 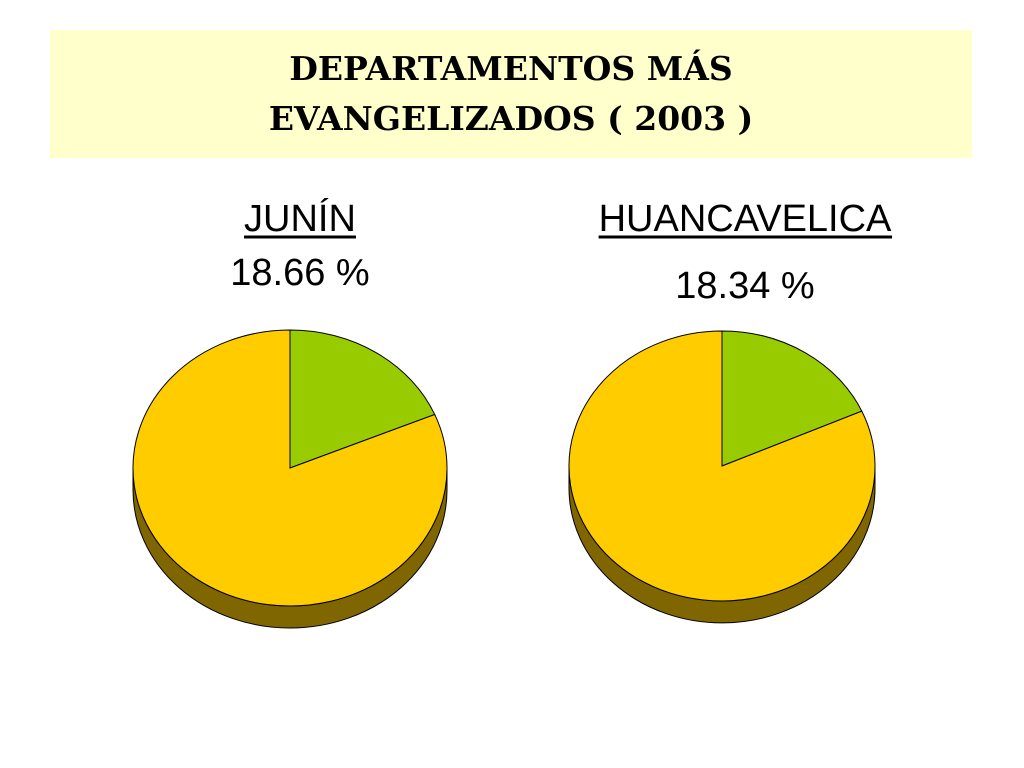 I want to click on slide-title: DEPARTAMENTOS MÁS EVANGELIZADOS ( 2003 ), so click(x=511, y=93).